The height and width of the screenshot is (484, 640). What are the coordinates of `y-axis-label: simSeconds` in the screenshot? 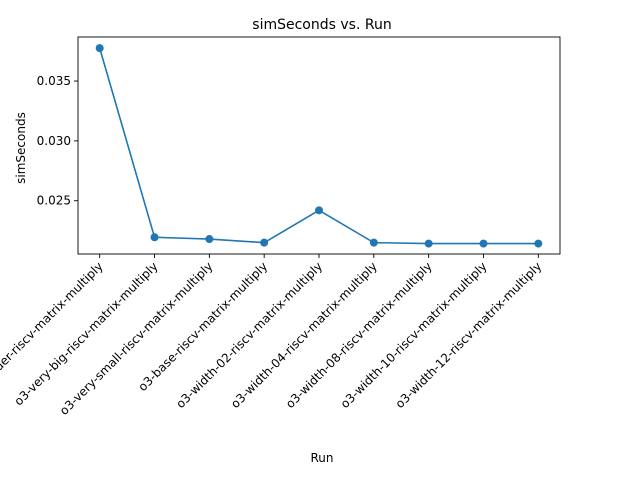 It's located at (21, 148).